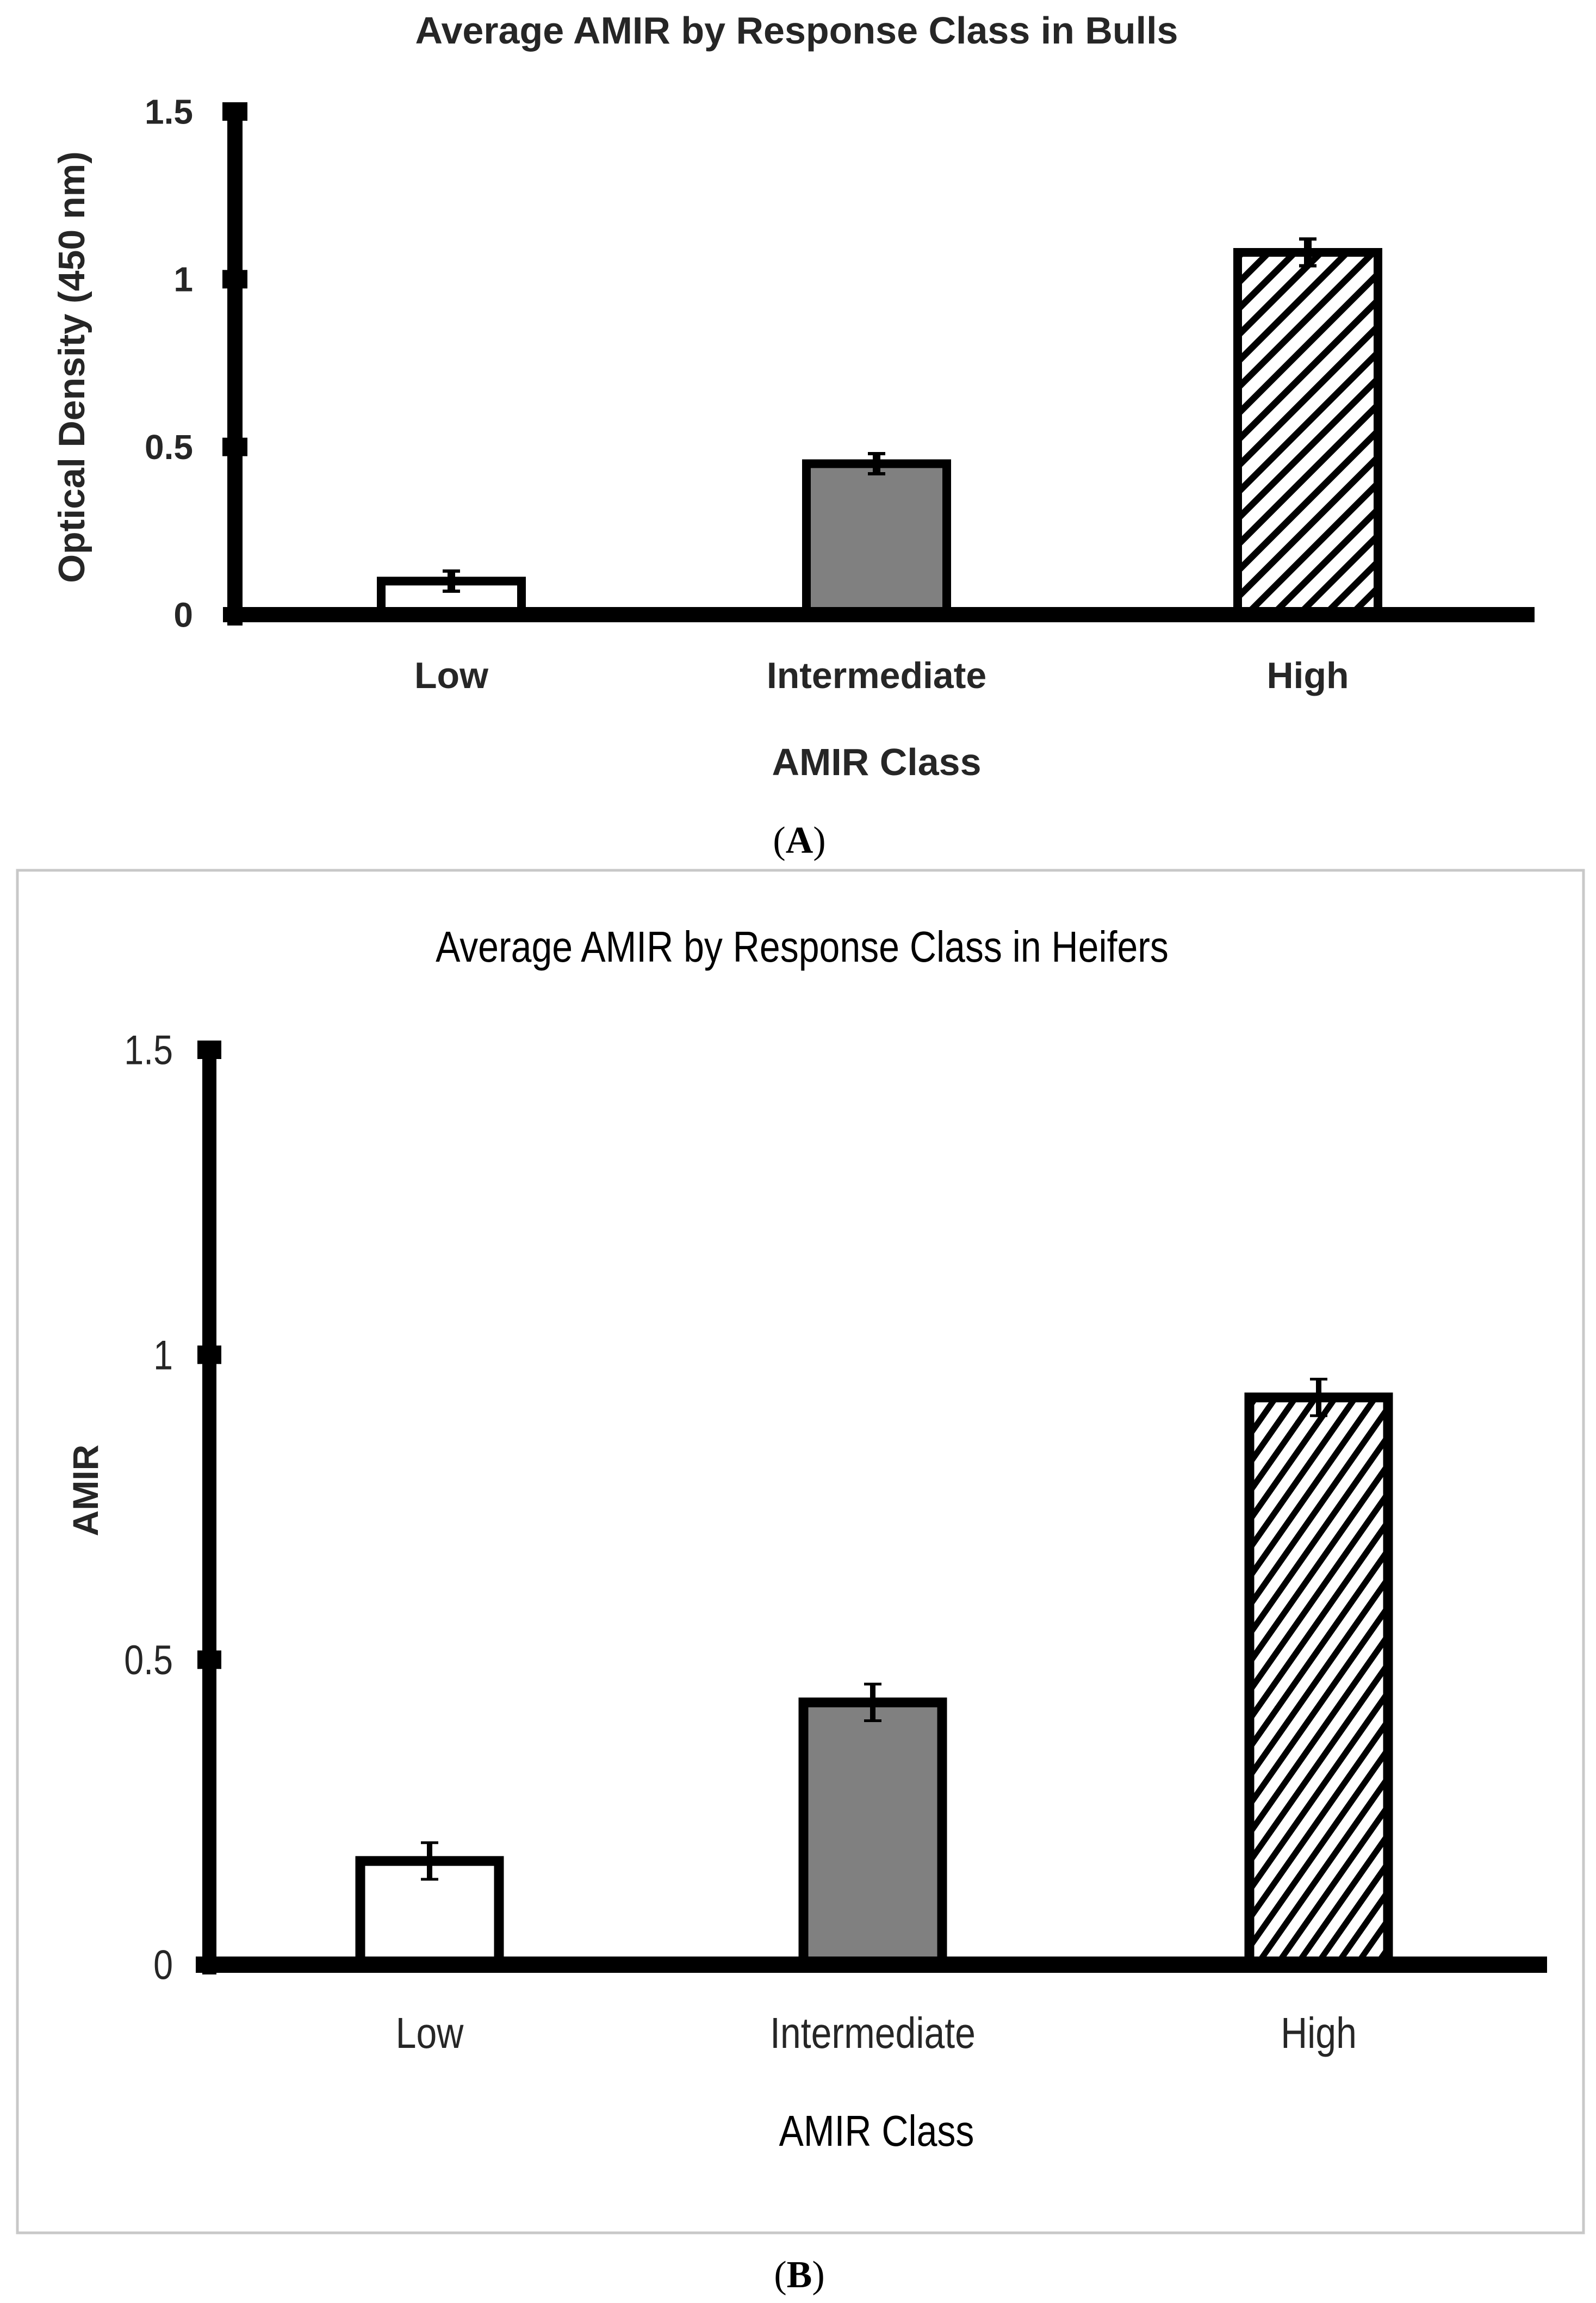 The width and height of the screenshot is (1596, 2303). I want to click on panel-label-a: (A), so click(799, 841).